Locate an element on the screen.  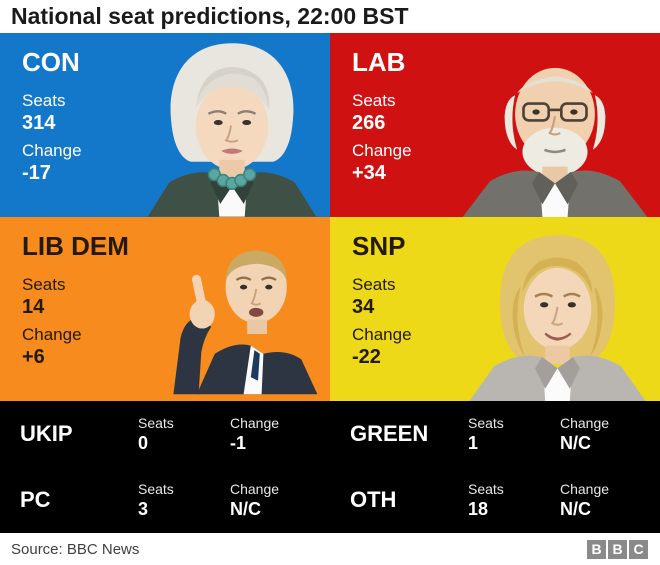
page-title: National seat predictions, 22:00 BST is located at coordinates (210, 16).